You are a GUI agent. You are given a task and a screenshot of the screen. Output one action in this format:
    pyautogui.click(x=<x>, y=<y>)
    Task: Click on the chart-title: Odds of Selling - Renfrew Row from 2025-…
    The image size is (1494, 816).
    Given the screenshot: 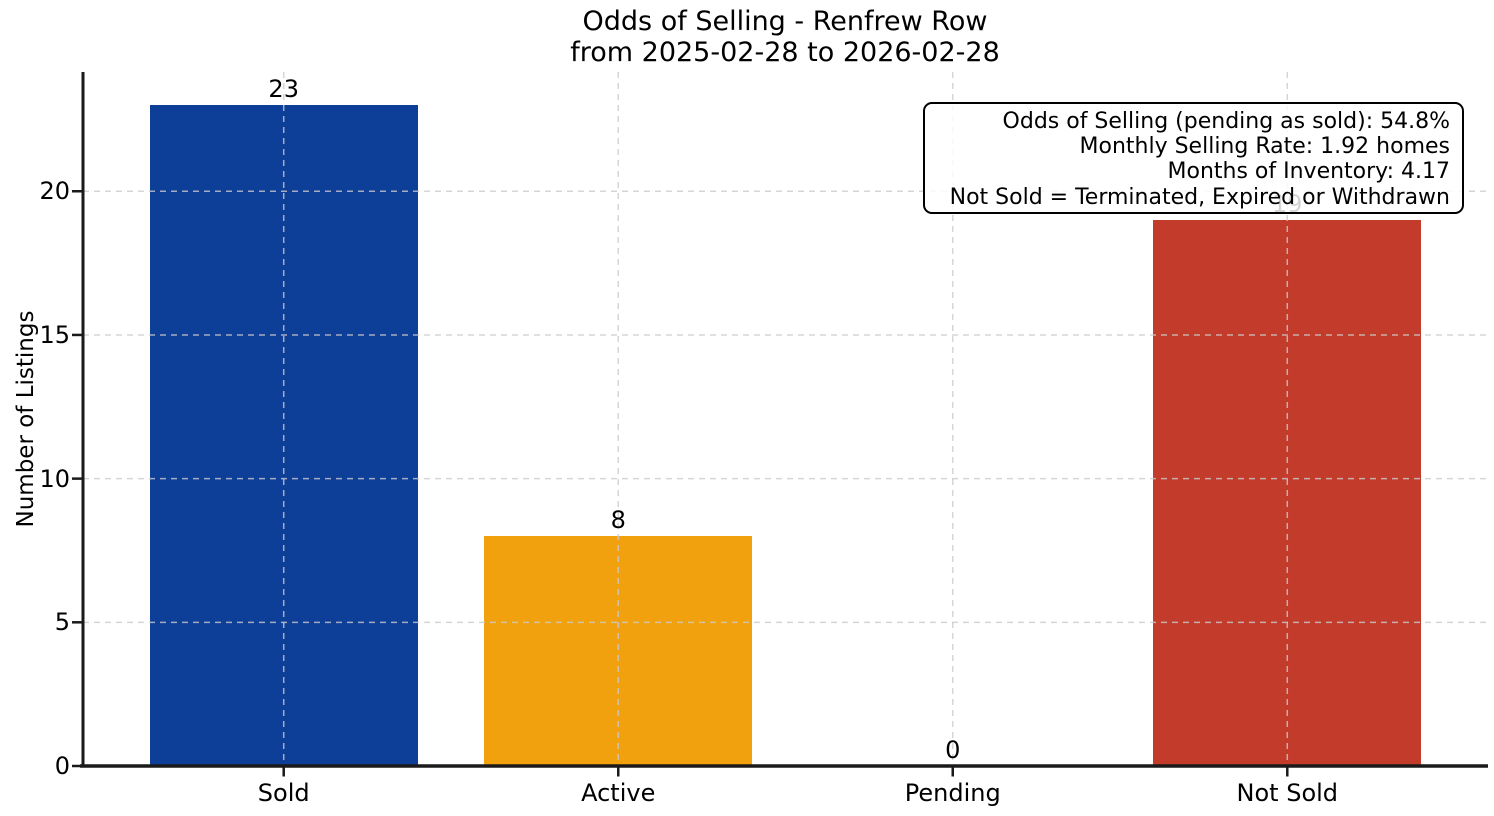 What is the action you would take?
    pyautogui.click(x=785, y=37)
    